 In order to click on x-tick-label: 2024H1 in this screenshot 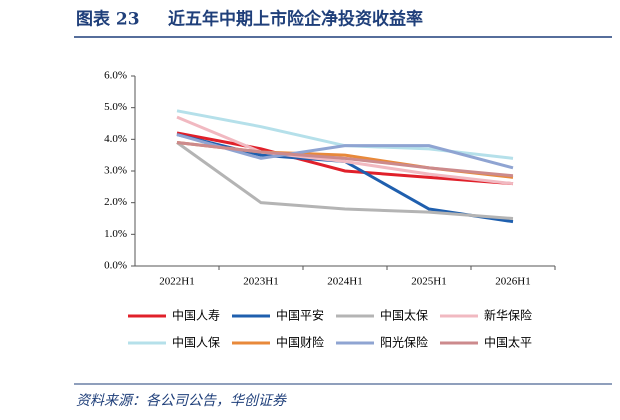, I will do `click(344, 282)`.